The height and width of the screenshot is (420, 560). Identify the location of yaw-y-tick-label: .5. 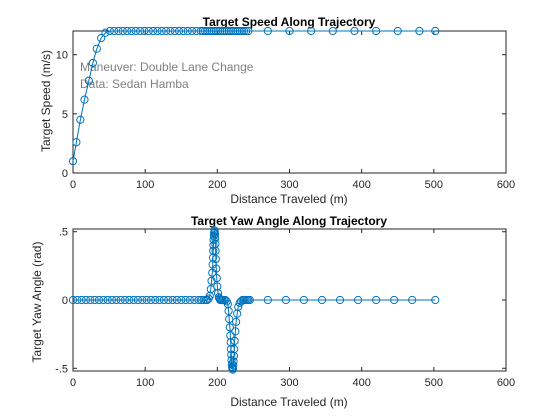
(63, 233).